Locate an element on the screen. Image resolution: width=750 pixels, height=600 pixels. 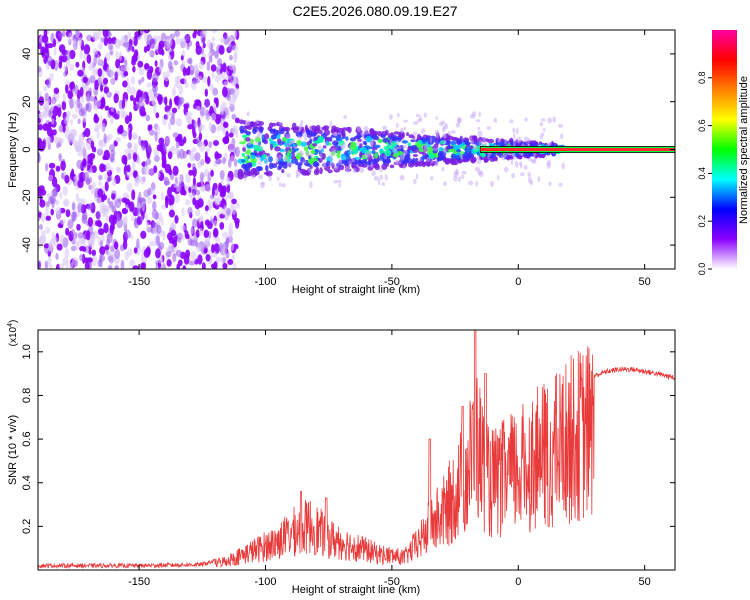
colorbar-tick-label: 0.8 is located at coordinates (702, 78).